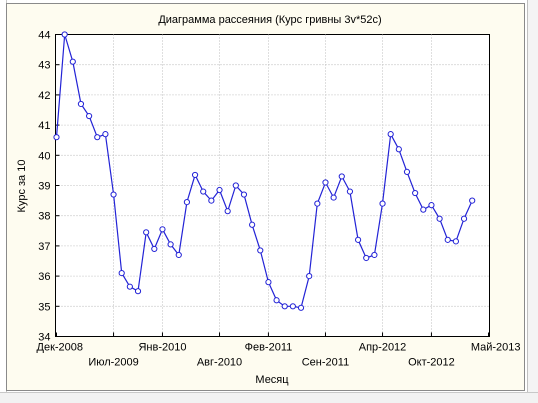 Image resolution: width=538 pixels, height=403 pixels. Describe the element at coordinates (269, 348) in the screenshot. I see `x-tick-label: Фев-2011` at that location.